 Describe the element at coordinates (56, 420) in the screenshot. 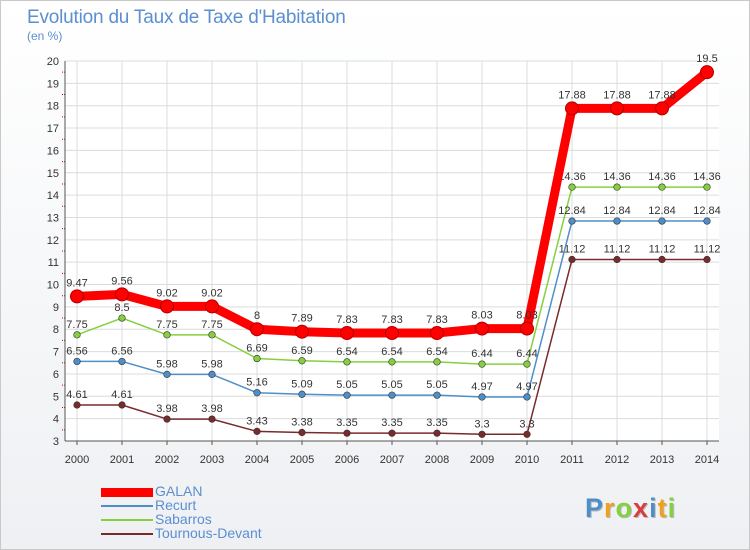

I see `y-tick-label: 4` at that location.